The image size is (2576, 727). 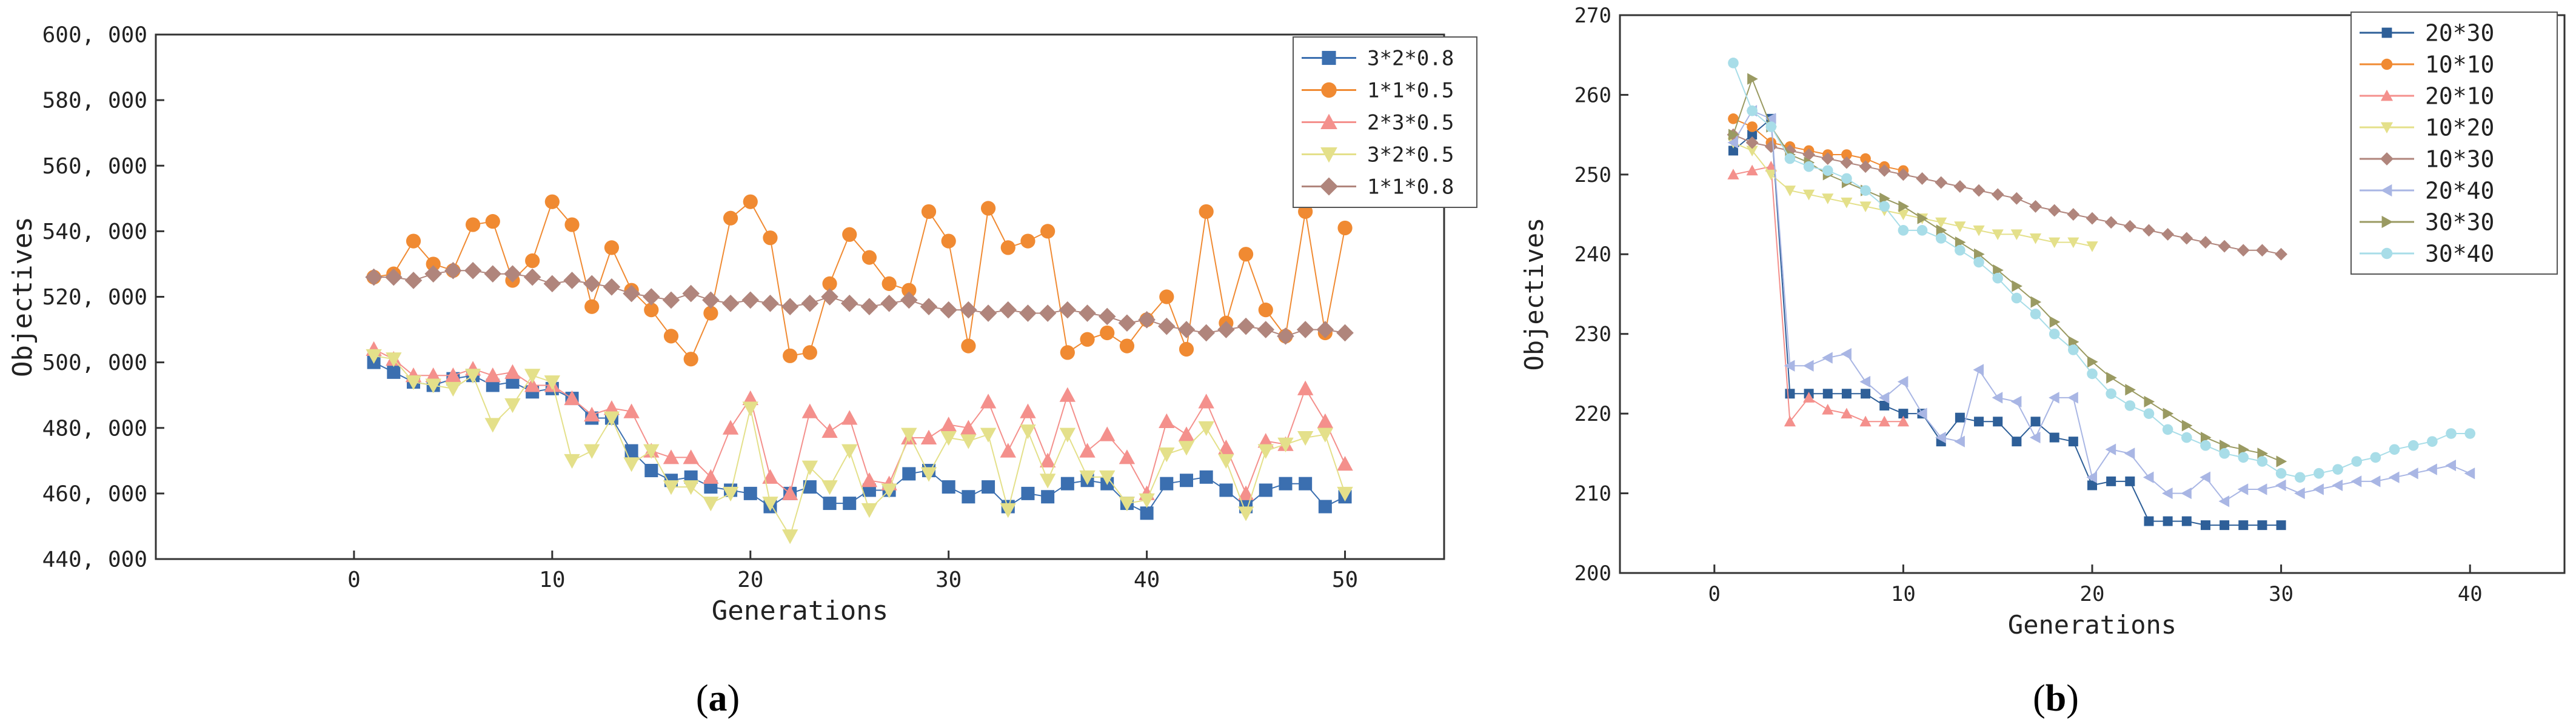 I want to click on legend-label: 30*30, so click(x=2459, y=222).